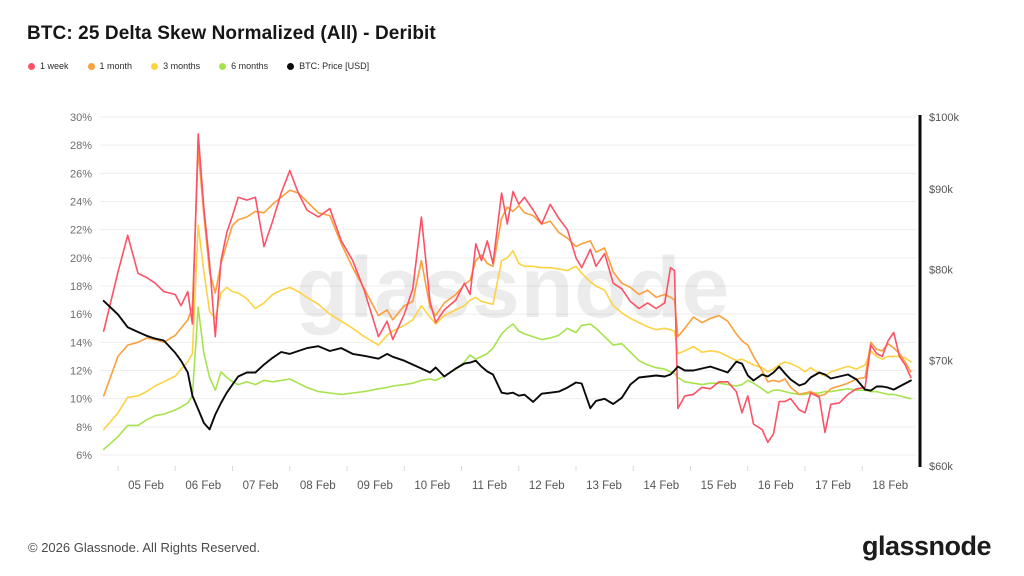 Image resolution: width=1024 pixels, height=576 pixels. What do you see at coordinates (182, 66) in the screenshot?
I see `legend-item-label: 3 months` at bounding box center [182, 66].